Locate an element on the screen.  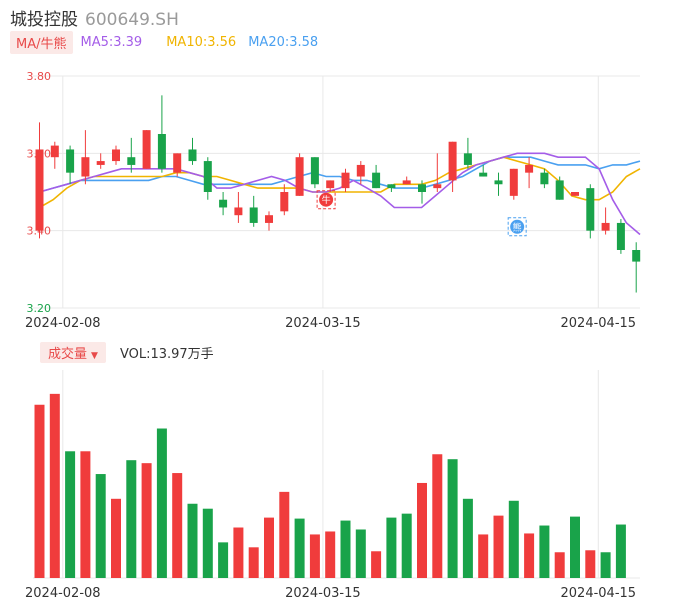
bull-marker: 牛 is located at coordinates (326, 200).